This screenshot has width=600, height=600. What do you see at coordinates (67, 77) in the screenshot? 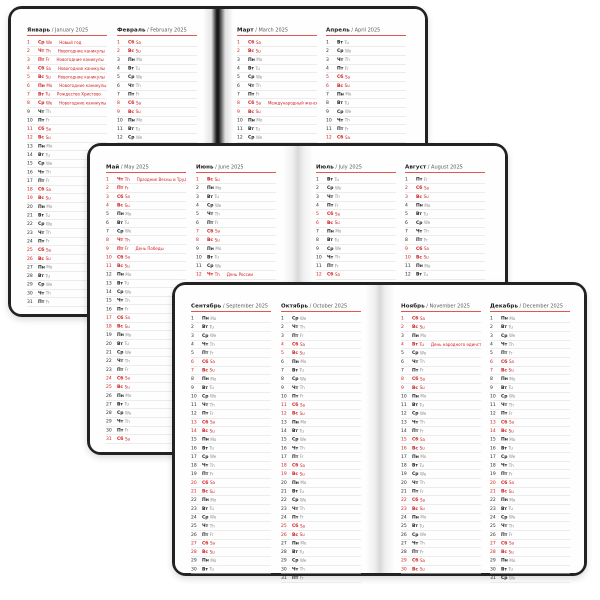
I see `day-row: 5 Вс Su Новогодние каникулы` at bounding box center [67, 77].